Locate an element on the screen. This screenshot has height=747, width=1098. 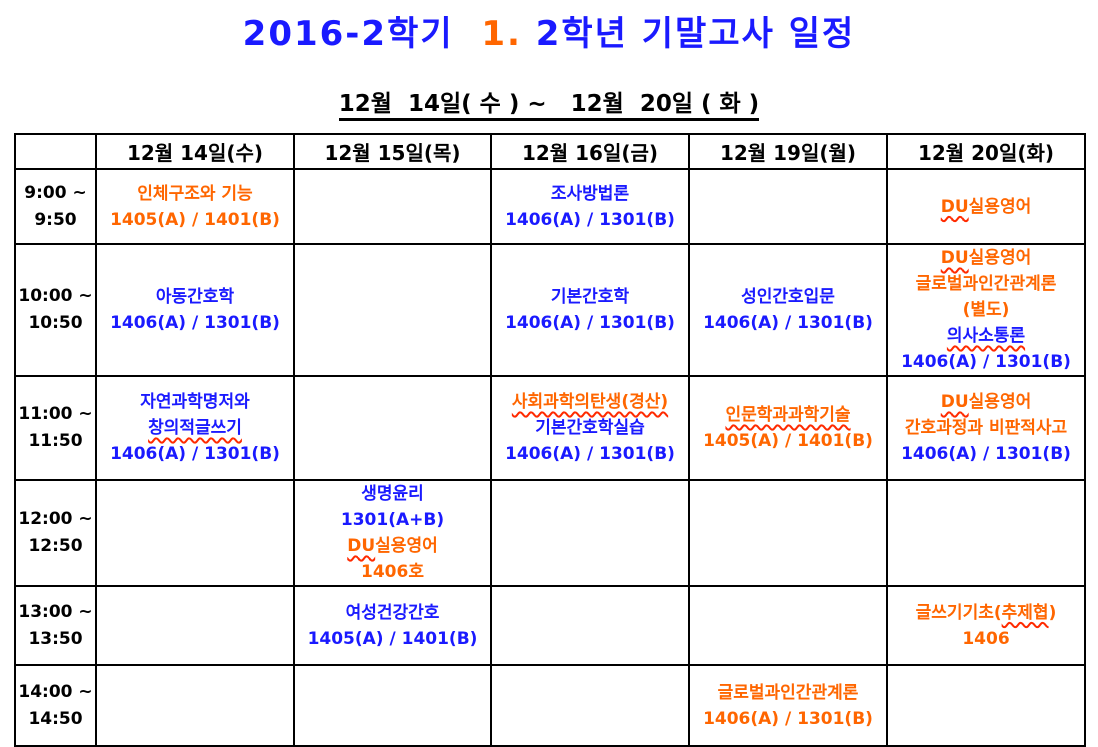
title-segment: 2학년 기말고사 일정 is located at coordinates (688, 34).